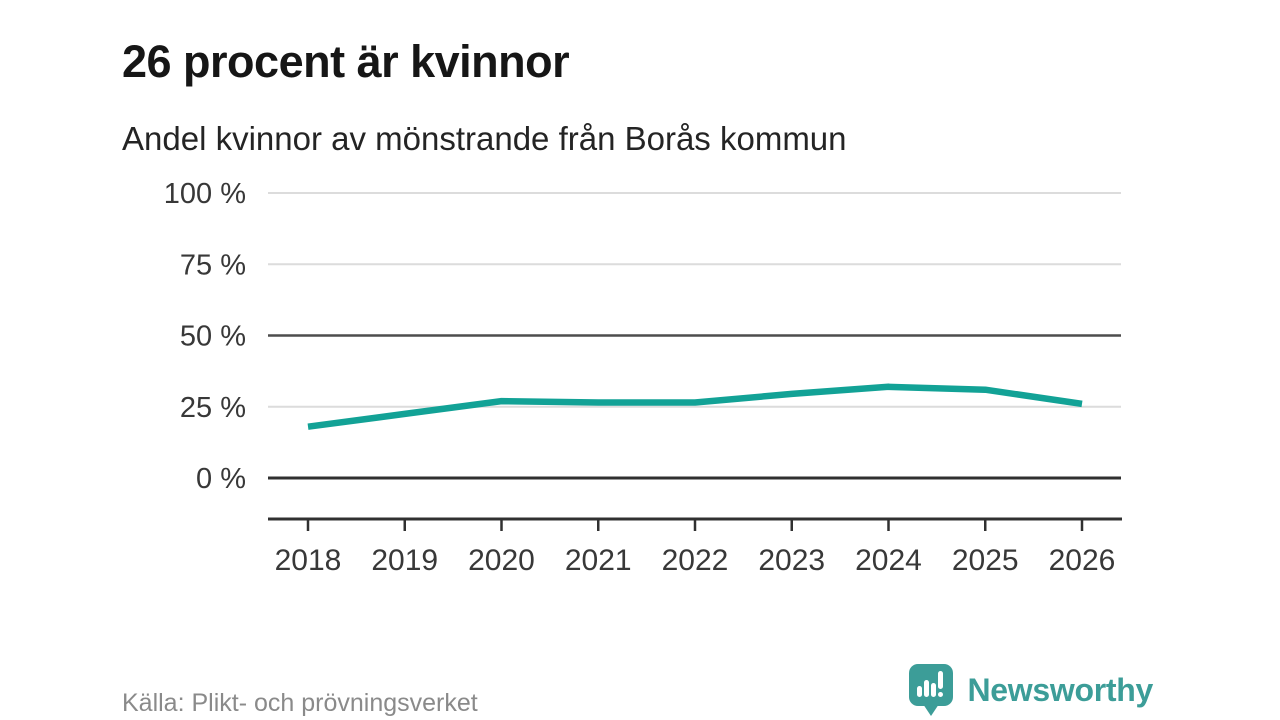 The image size is (1280, 720). I want to click on brand-wordmark: Newsworthy, so click(1060, 690).